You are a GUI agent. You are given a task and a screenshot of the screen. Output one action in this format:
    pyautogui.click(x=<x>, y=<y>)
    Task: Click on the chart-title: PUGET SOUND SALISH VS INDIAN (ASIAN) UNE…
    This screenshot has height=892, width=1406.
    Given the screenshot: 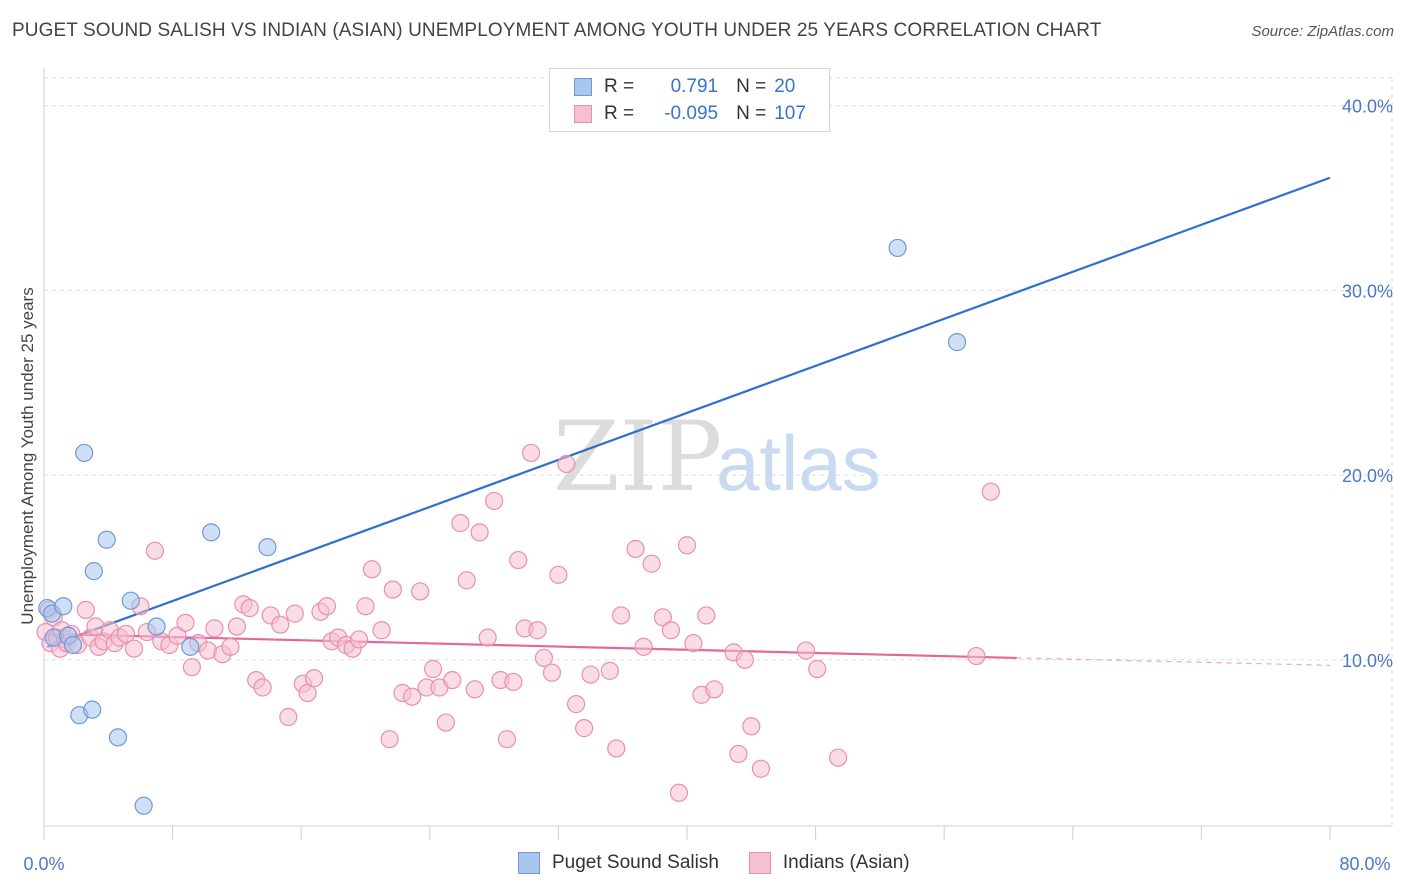 What is the action you would take?
    pyautogui.click(x=557, y=30)
    